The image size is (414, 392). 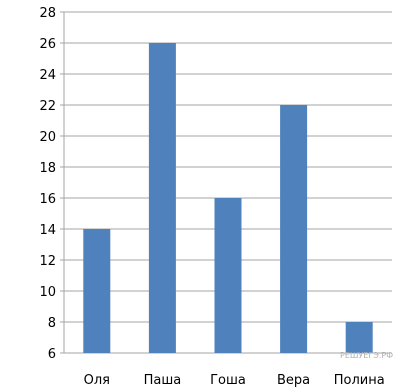 I want to click on y-tick-label: 26, so click(x=47, y=44).